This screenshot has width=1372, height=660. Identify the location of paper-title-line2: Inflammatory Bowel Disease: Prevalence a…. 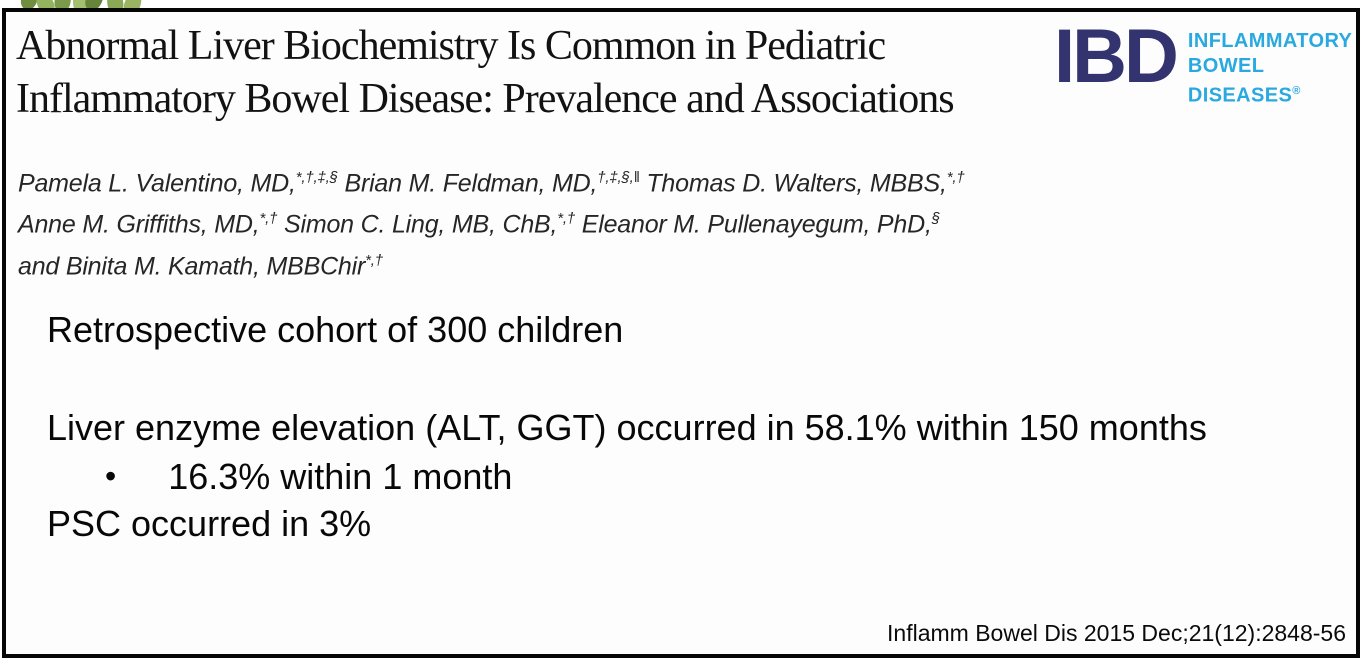
(485, 99).